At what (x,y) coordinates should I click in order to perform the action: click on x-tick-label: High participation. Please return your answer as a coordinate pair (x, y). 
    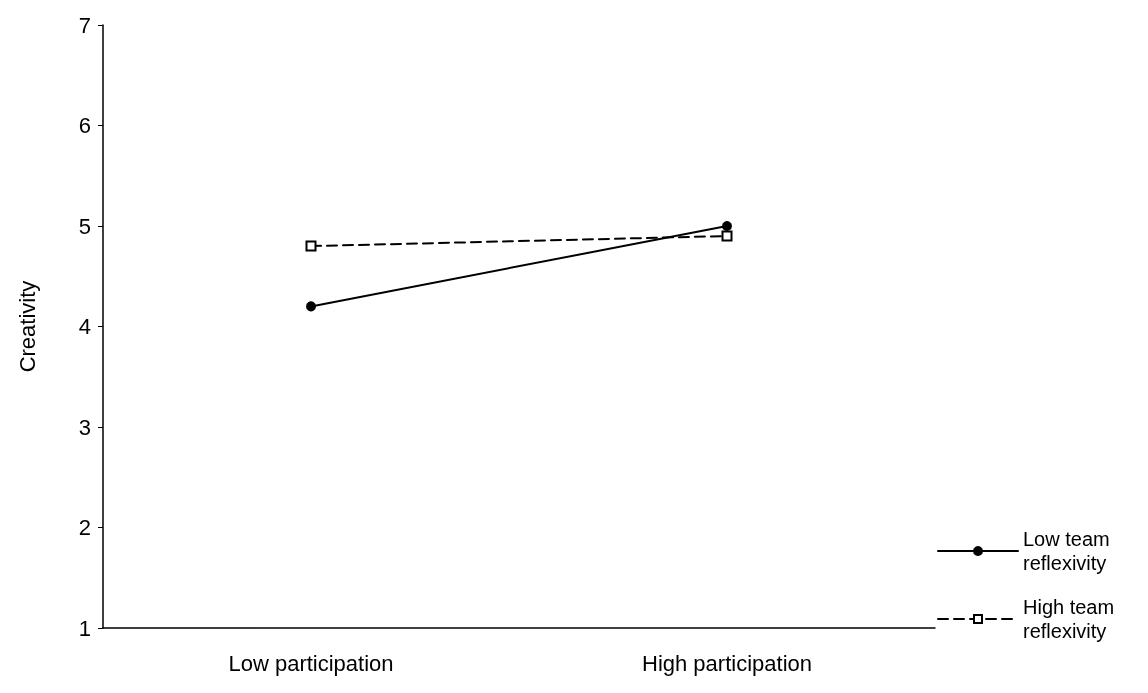
    Looking at the image, I should click on (727, 663).